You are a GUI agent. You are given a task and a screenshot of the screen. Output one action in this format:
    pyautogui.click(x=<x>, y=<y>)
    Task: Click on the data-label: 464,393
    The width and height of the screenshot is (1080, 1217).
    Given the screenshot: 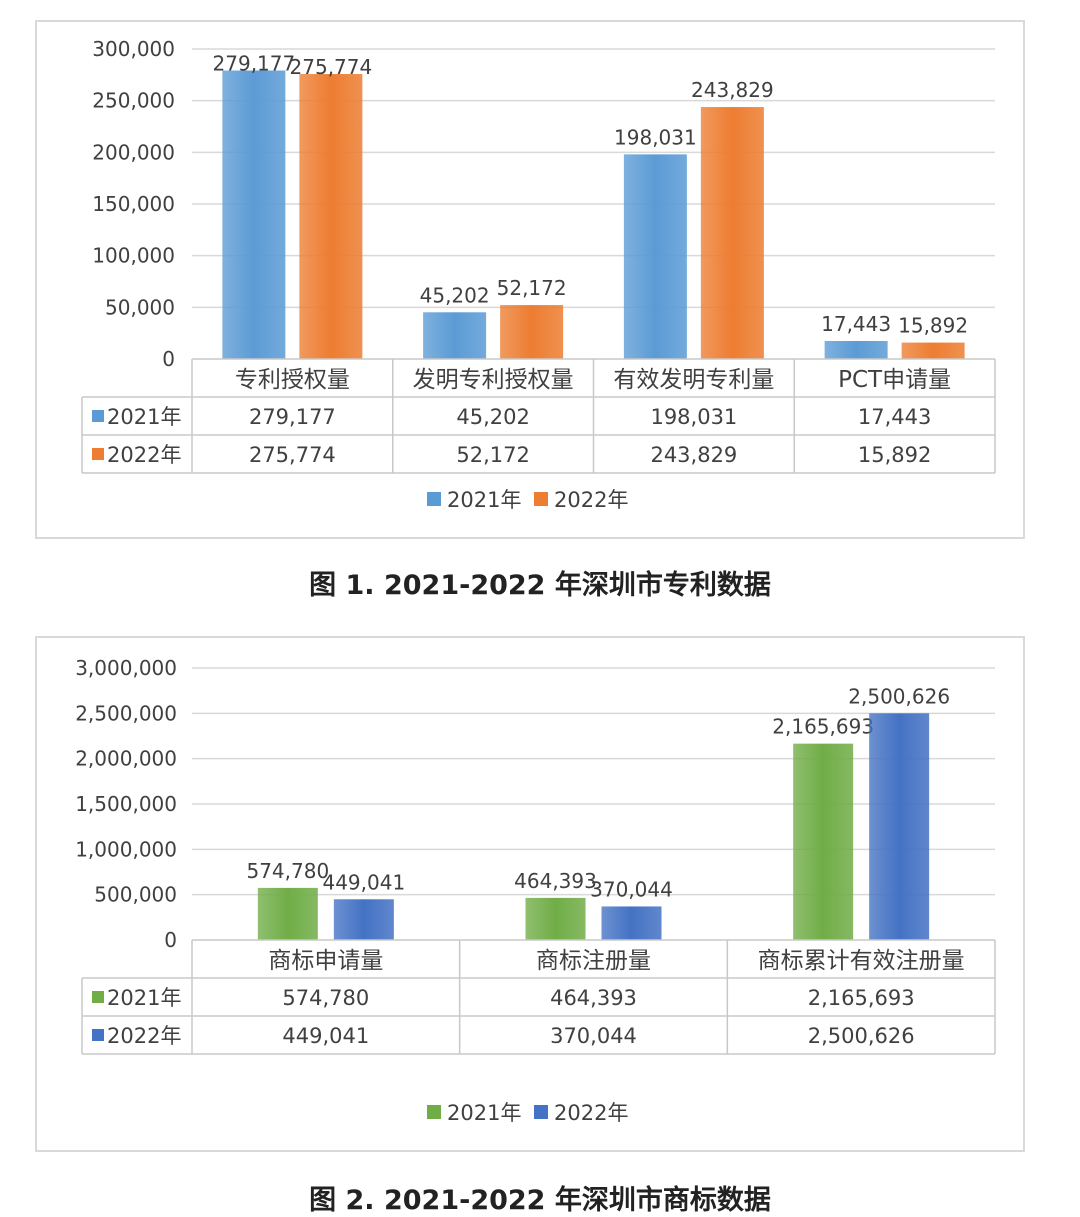 What is the action you would take?
    pyautogui.click(x=555, y=881)
    